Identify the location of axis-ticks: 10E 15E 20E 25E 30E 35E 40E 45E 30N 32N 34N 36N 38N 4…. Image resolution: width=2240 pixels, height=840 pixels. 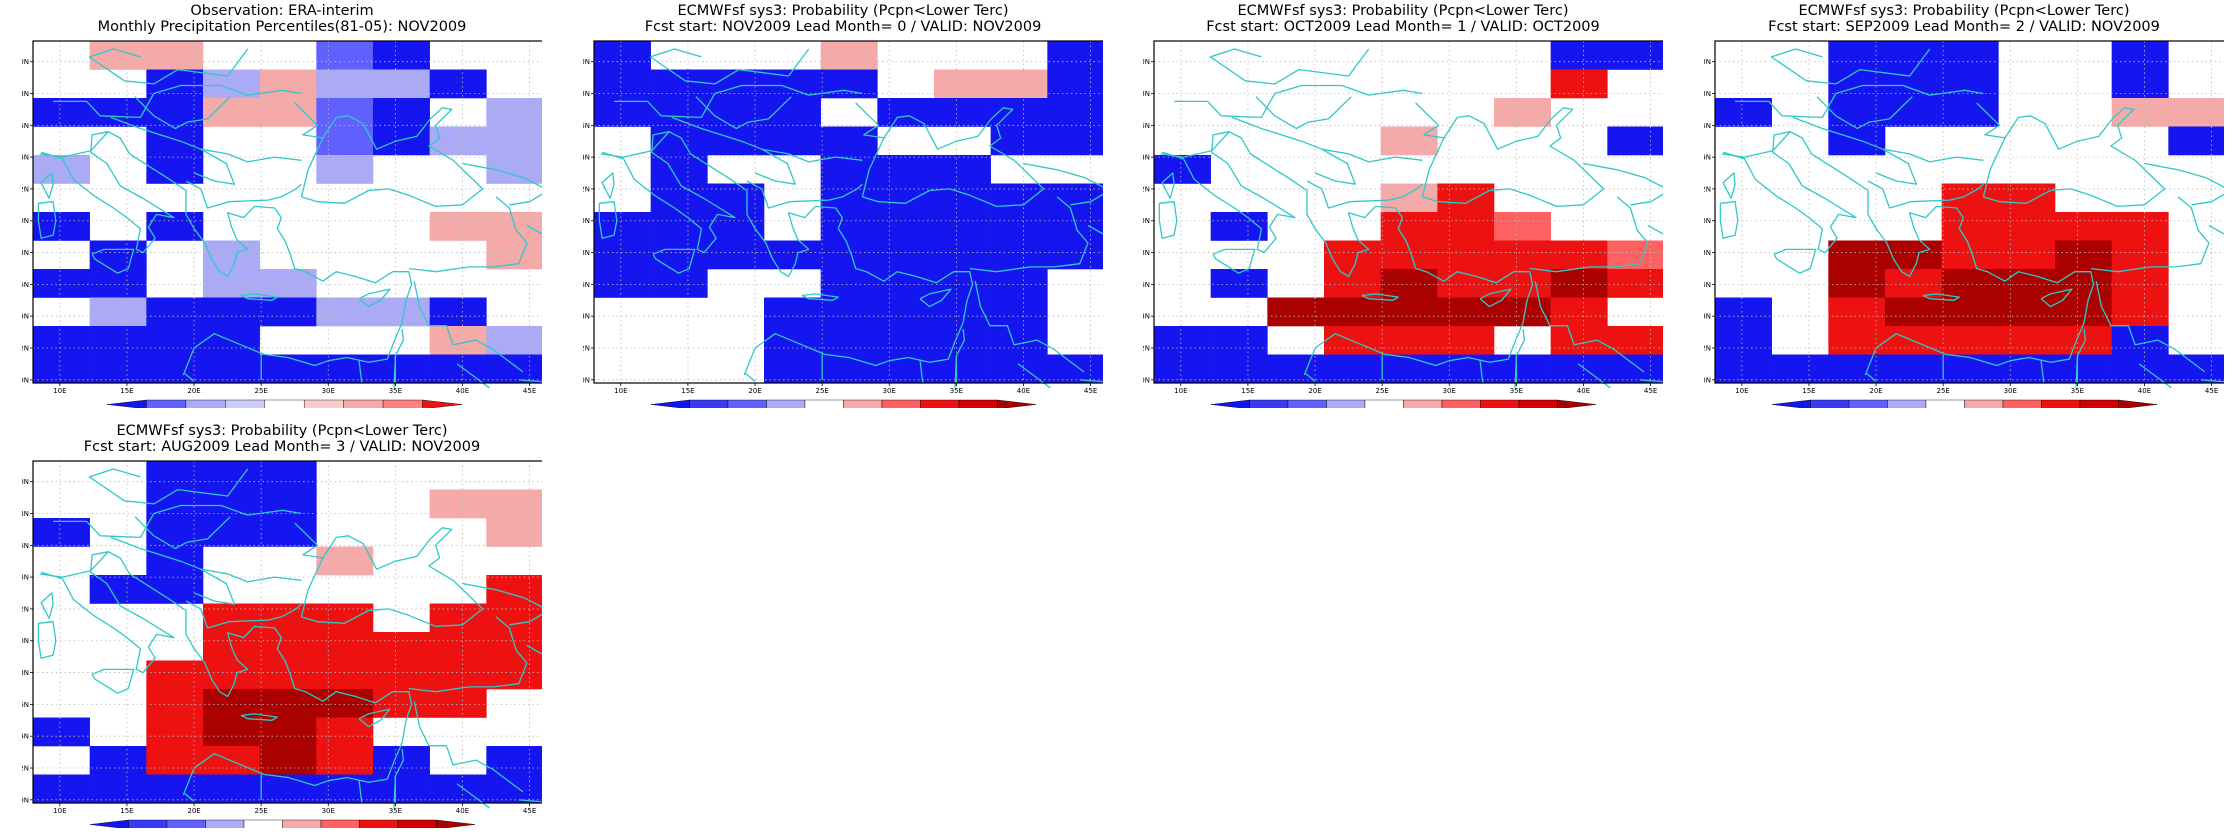
(1400, 226).